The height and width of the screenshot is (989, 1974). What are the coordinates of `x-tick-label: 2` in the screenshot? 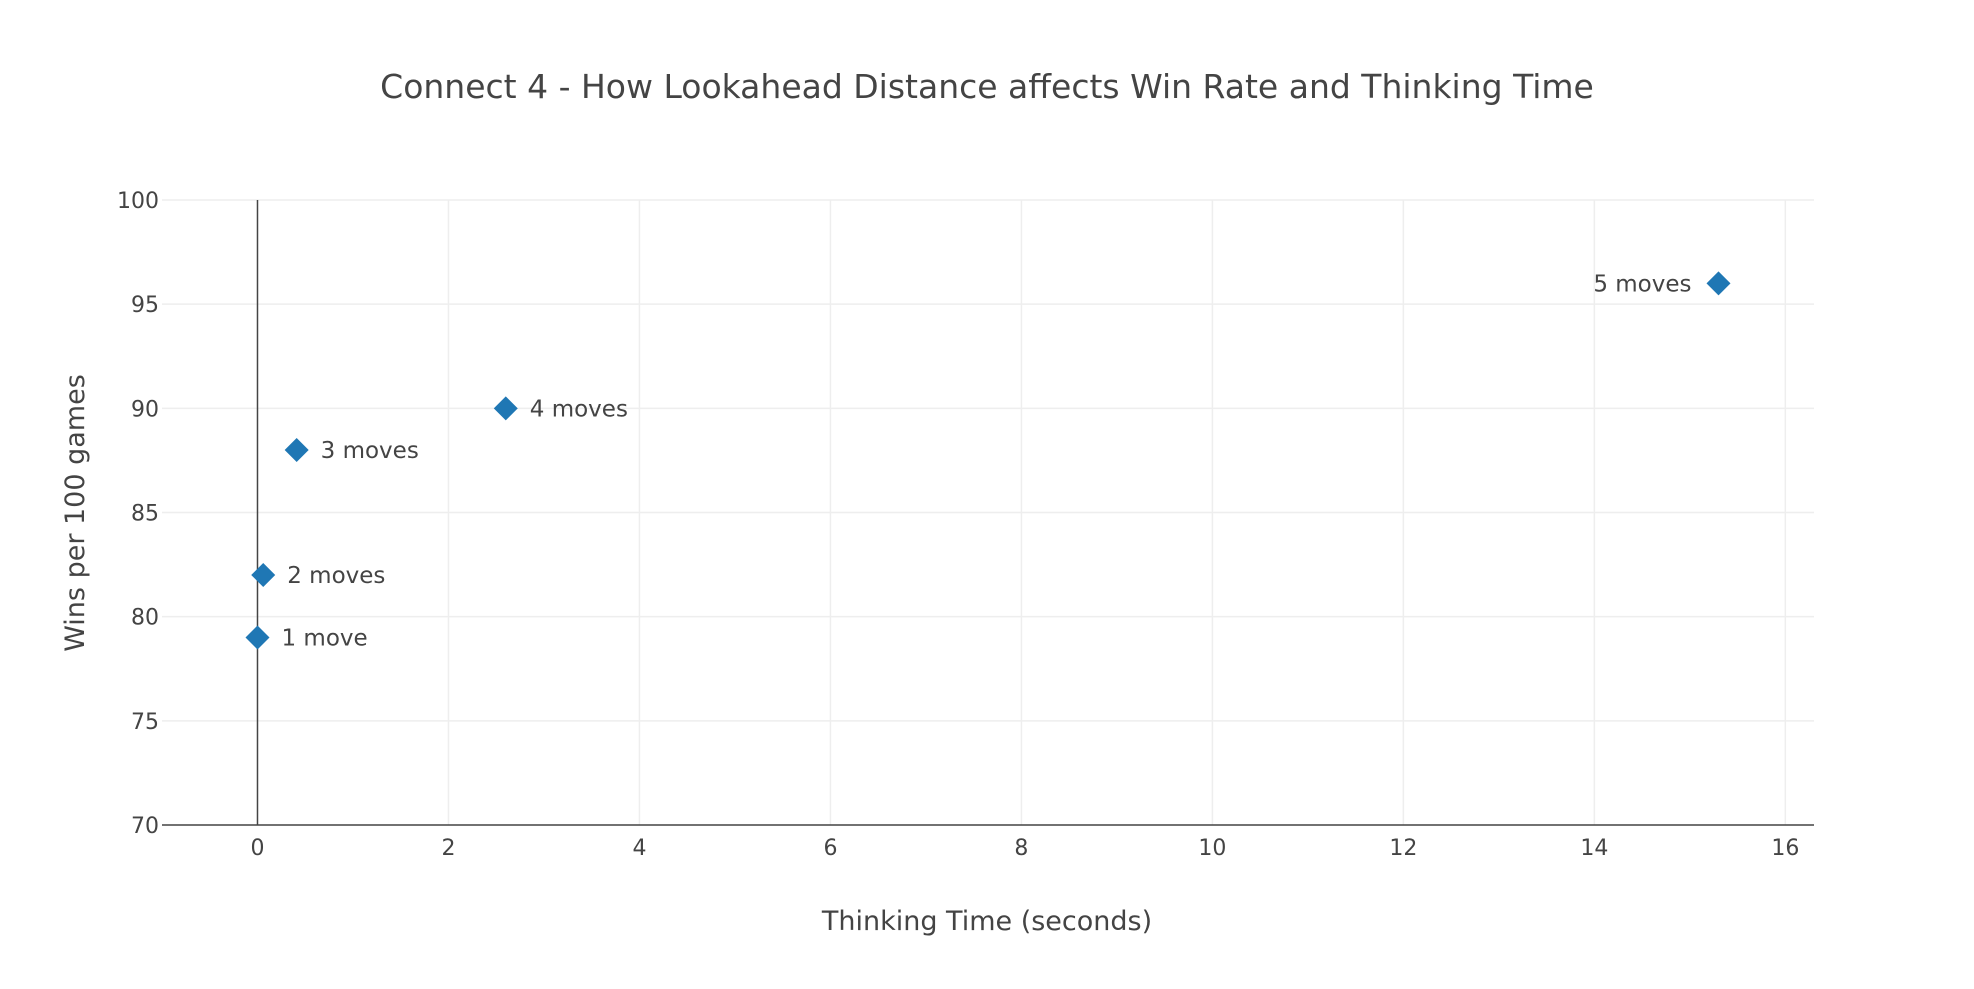 It's located at (448, 848).